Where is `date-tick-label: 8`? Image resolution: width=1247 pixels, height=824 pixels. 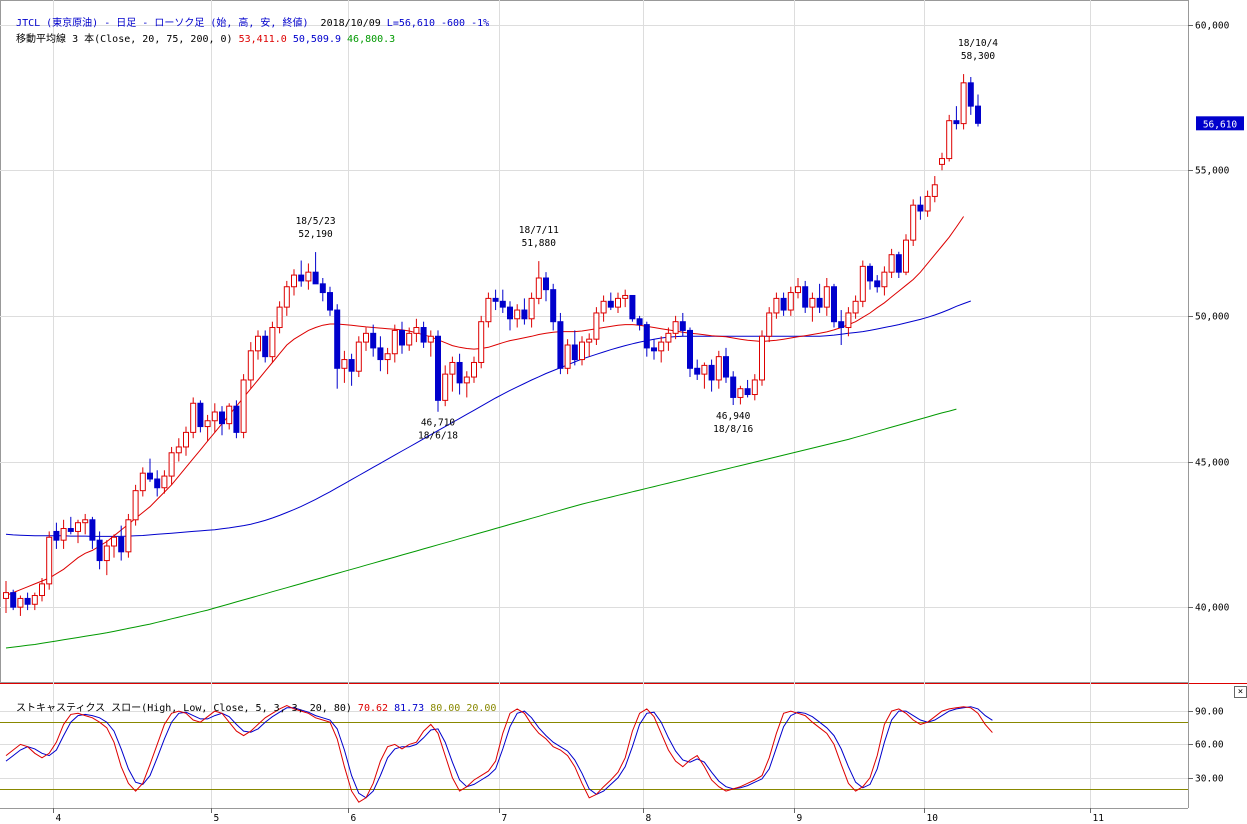
date-tick-label: 8 is located at coordinates (649, 818).